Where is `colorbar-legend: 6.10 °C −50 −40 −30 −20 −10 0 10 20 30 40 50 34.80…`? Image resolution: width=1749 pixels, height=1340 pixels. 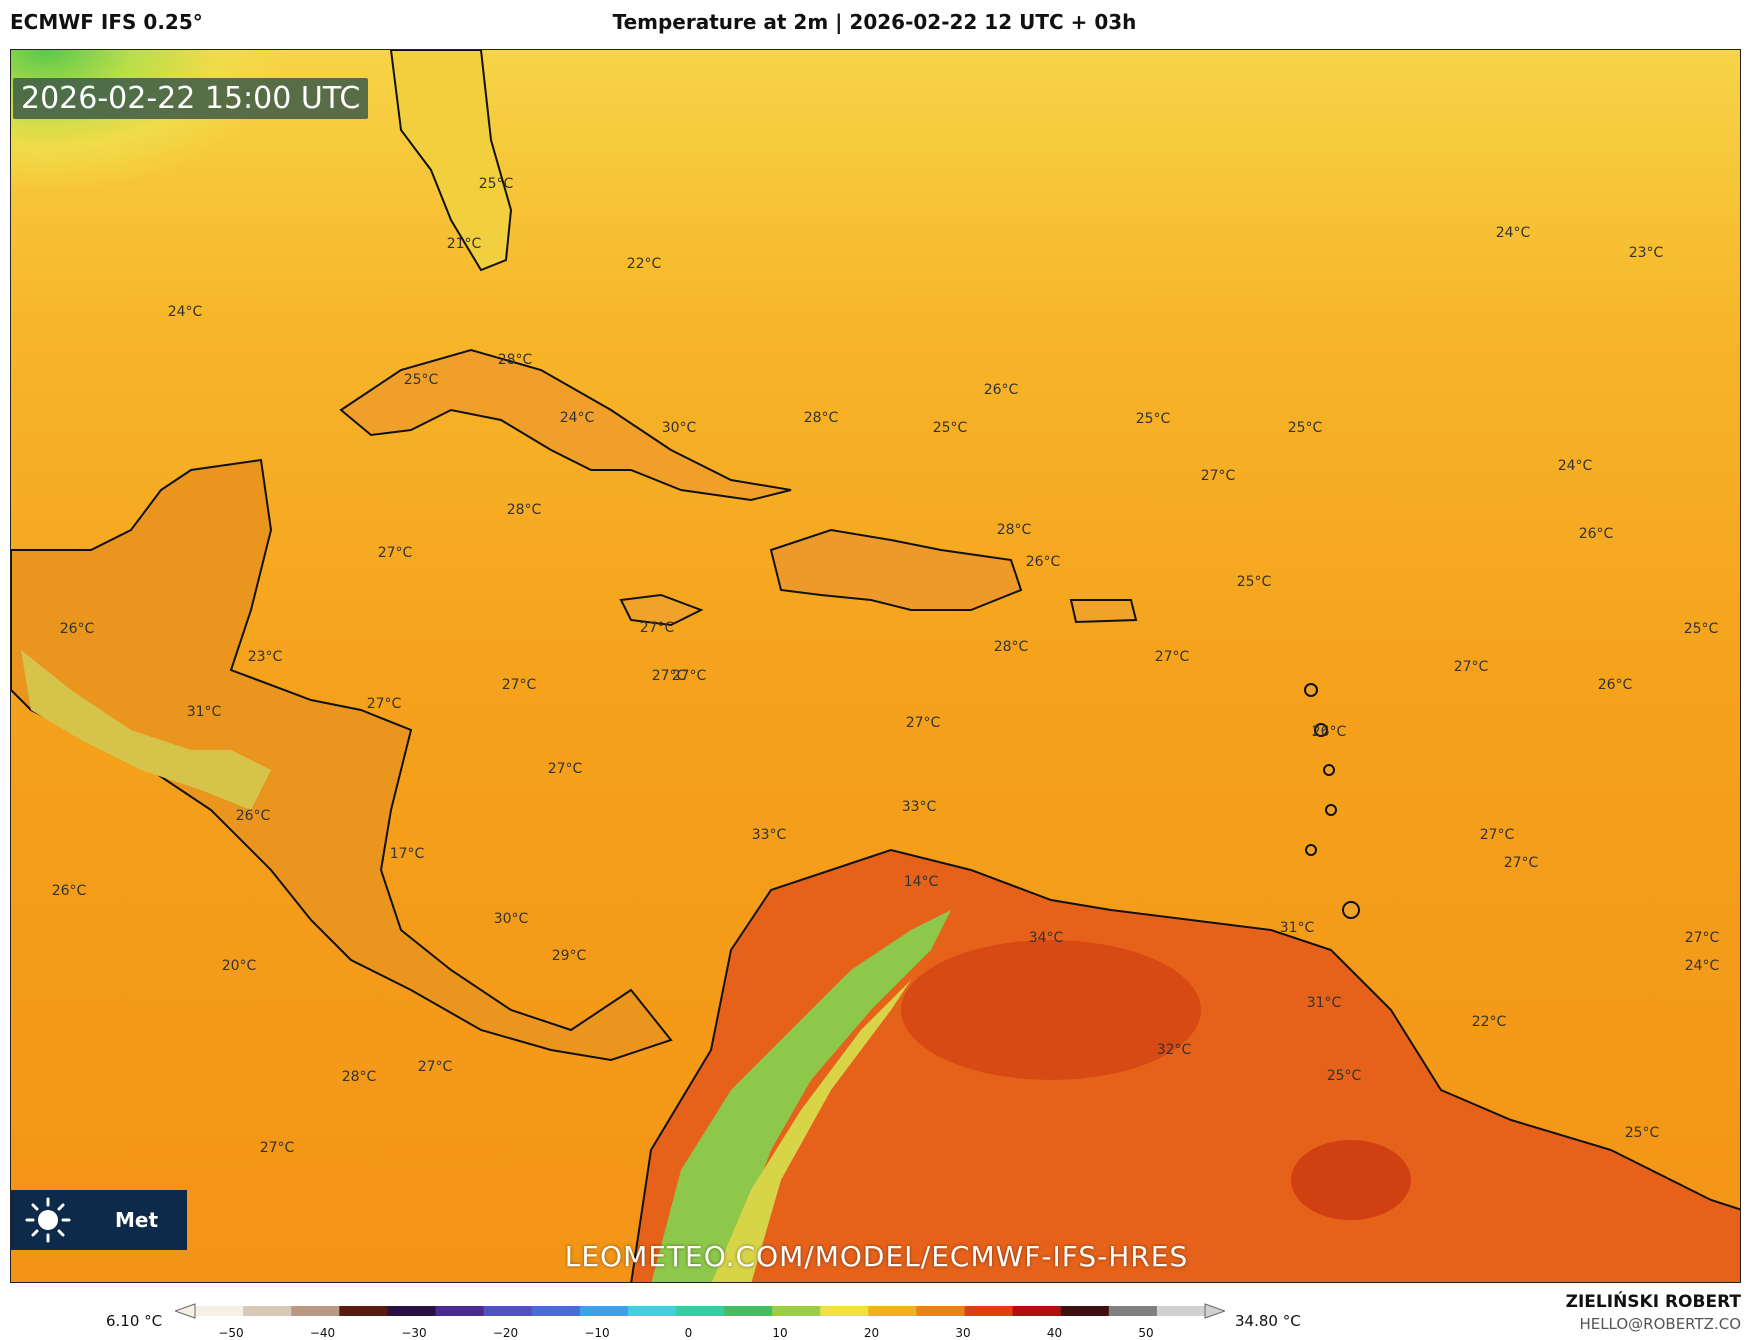 colorbar-legend: 6.10 °C −50 −40 −30 −20 −10 0 10 20 30 40 50 34.80… is located at coordinates (874, 1315).